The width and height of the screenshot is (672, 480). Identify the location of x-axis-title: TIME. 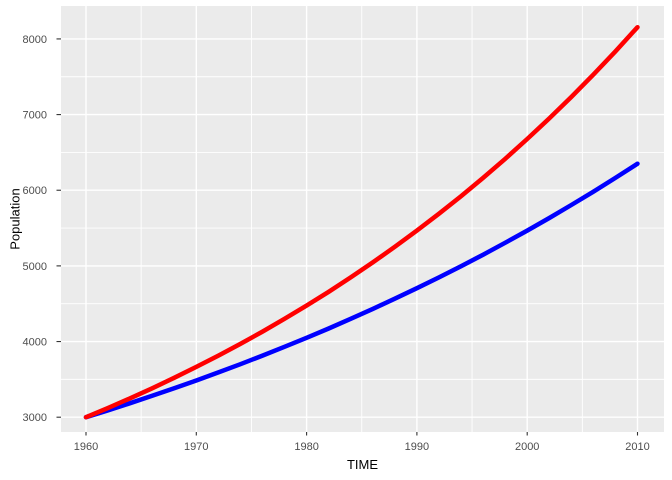
(362, 464).